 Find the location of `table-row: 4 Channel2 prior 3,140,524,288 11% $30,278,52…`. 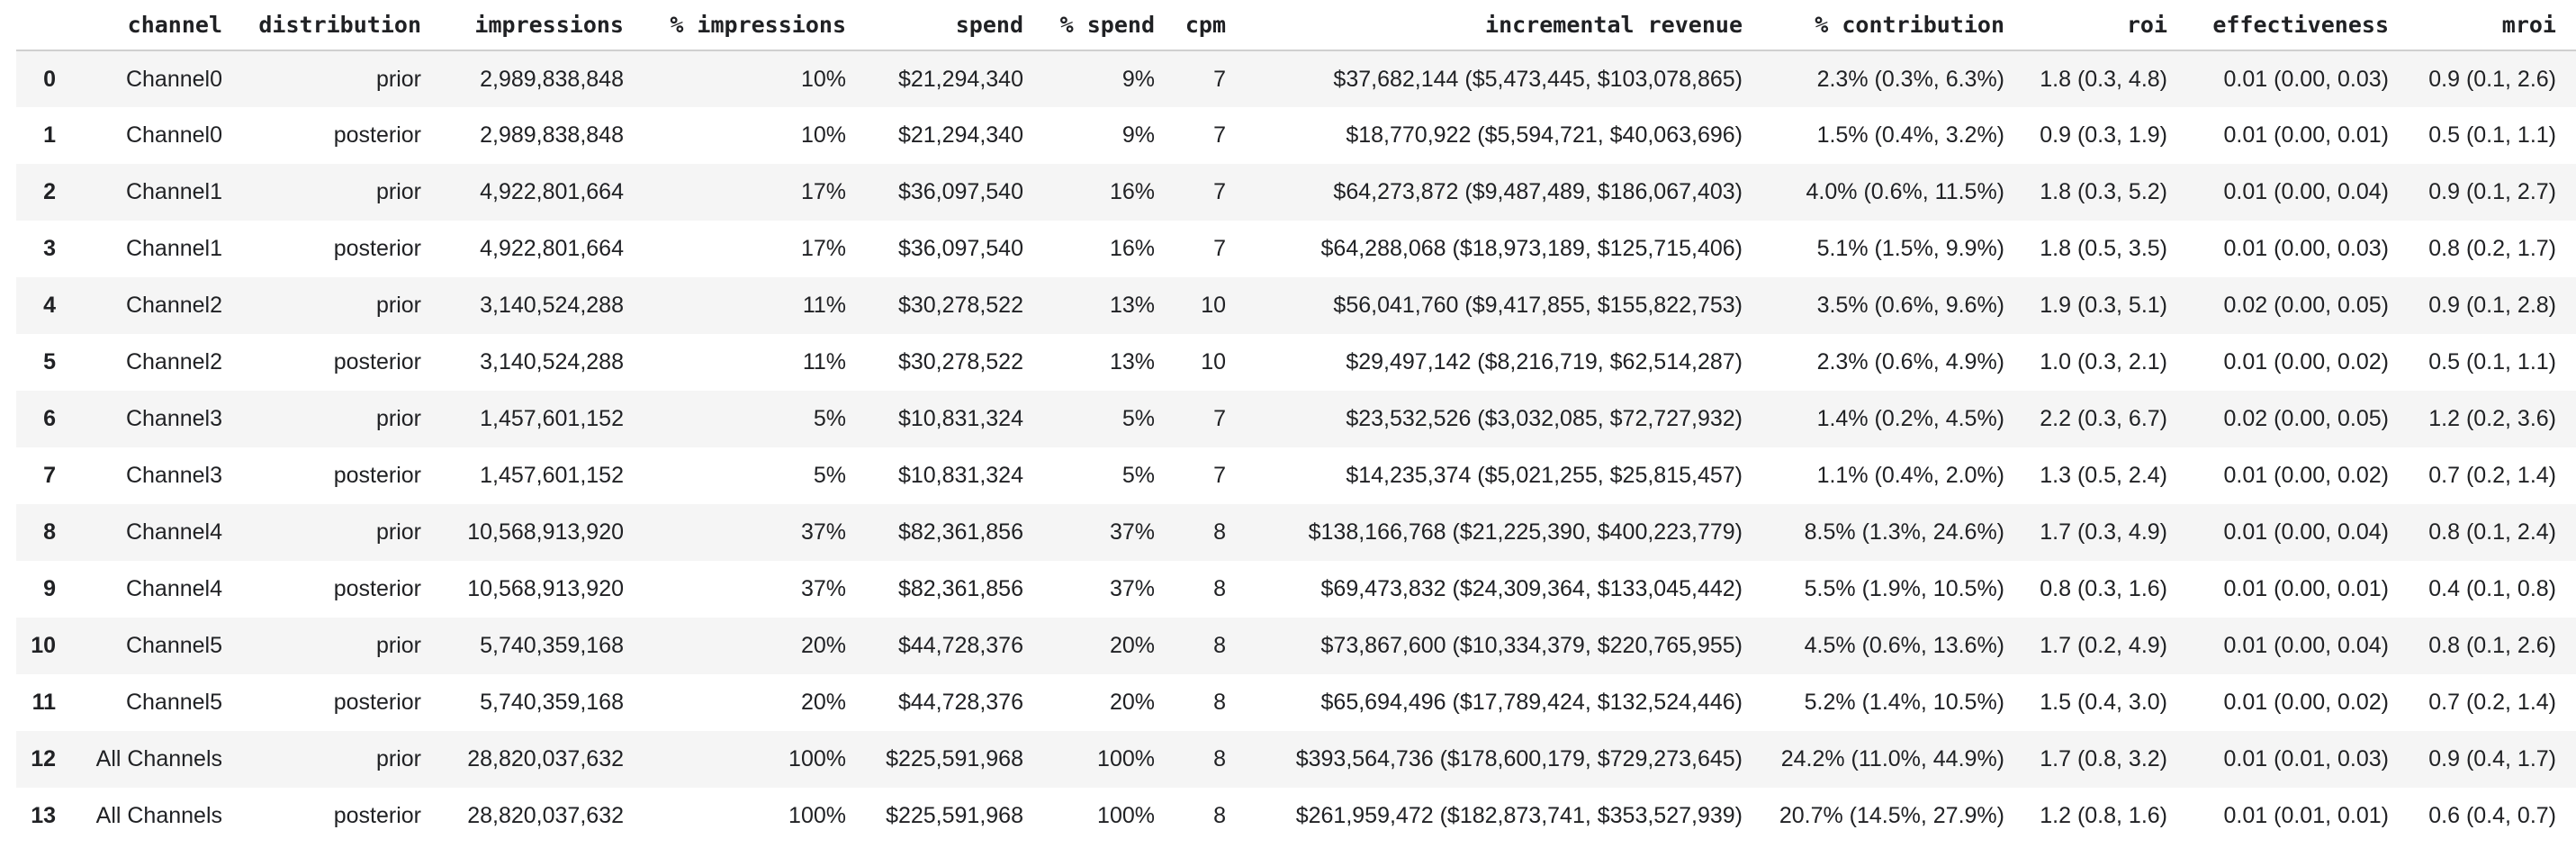

table-row: 4 Channel2 prior 3,140,524,288 11% $30,278,52… is located at coordinates (1296, 306).